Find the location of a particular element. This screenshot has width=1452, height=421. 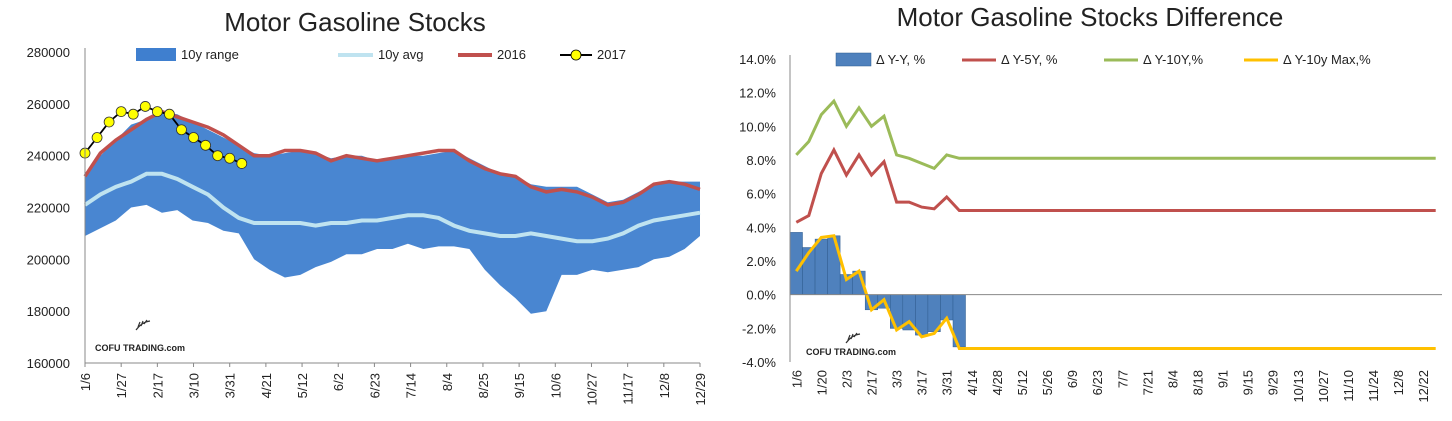

legend-swatch-yy is located at coordinates (853, 59).